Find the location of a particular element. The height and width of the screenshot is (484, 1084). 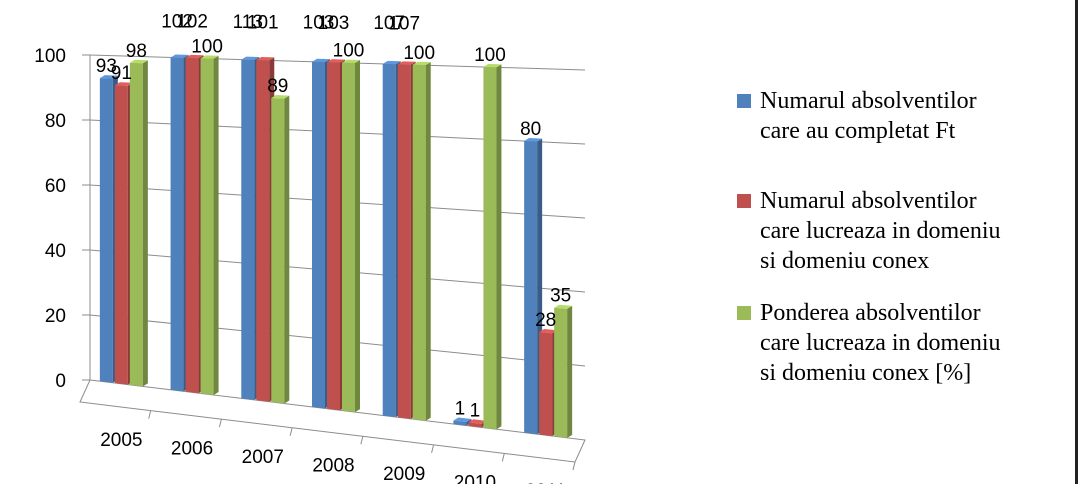

data-label-2011-series-1: 80 is located at coordinates (530, 129).